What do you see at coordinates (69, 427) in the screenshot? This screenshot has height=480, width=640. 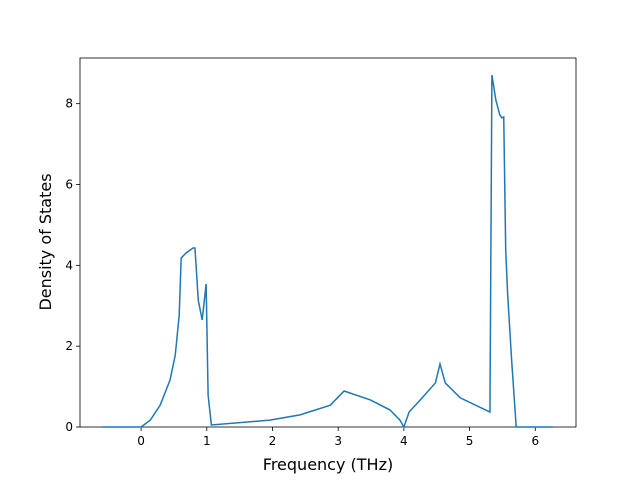 I see `y-tick-label: 0` at bounding box center [69, 427].